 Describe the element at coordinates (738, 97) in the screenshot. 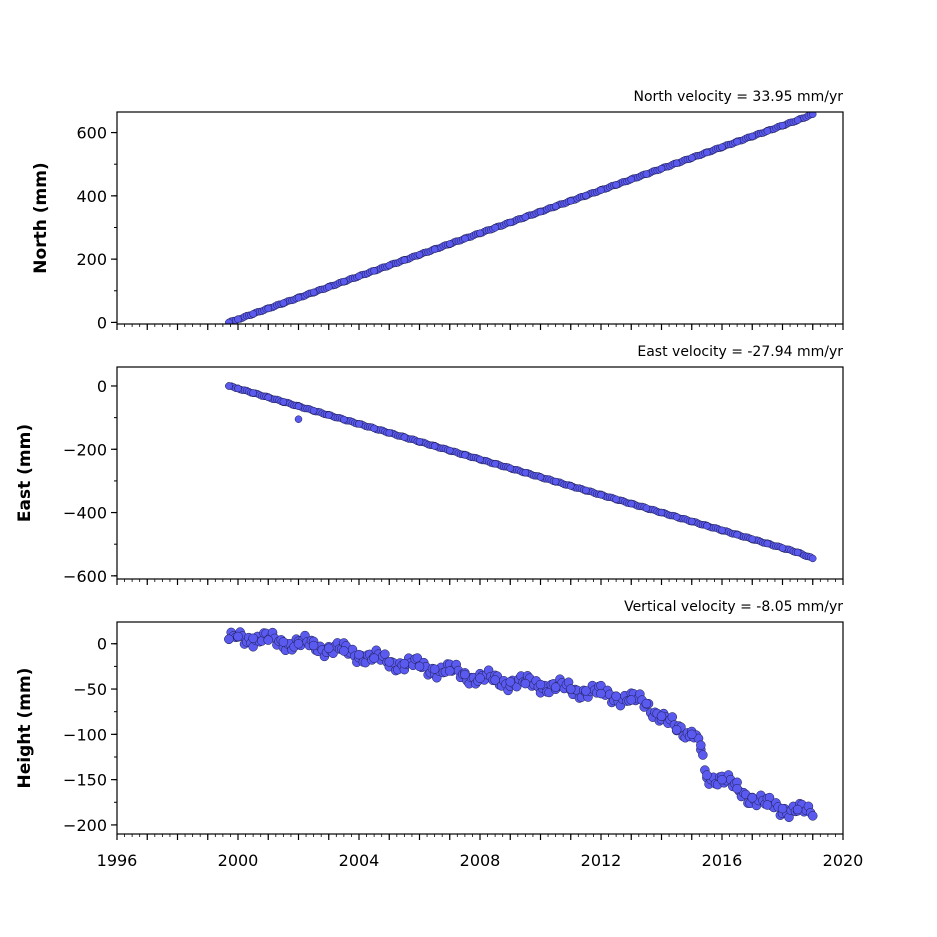

I see `north-panel-title: North velocity = 33.95 mm/yr` at that location.